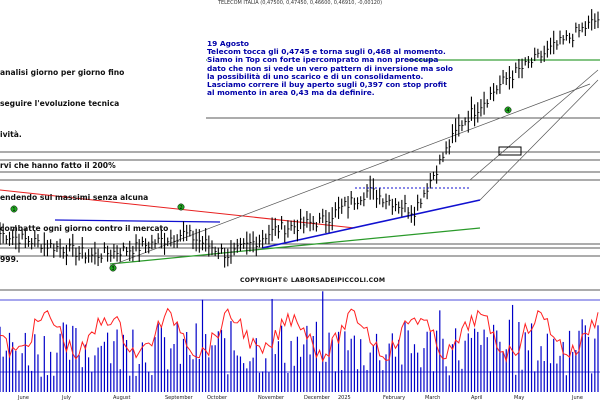  Describe the element at coordinates (137, 221) in the screenshot. I see `blue-trendline-short` at that location.